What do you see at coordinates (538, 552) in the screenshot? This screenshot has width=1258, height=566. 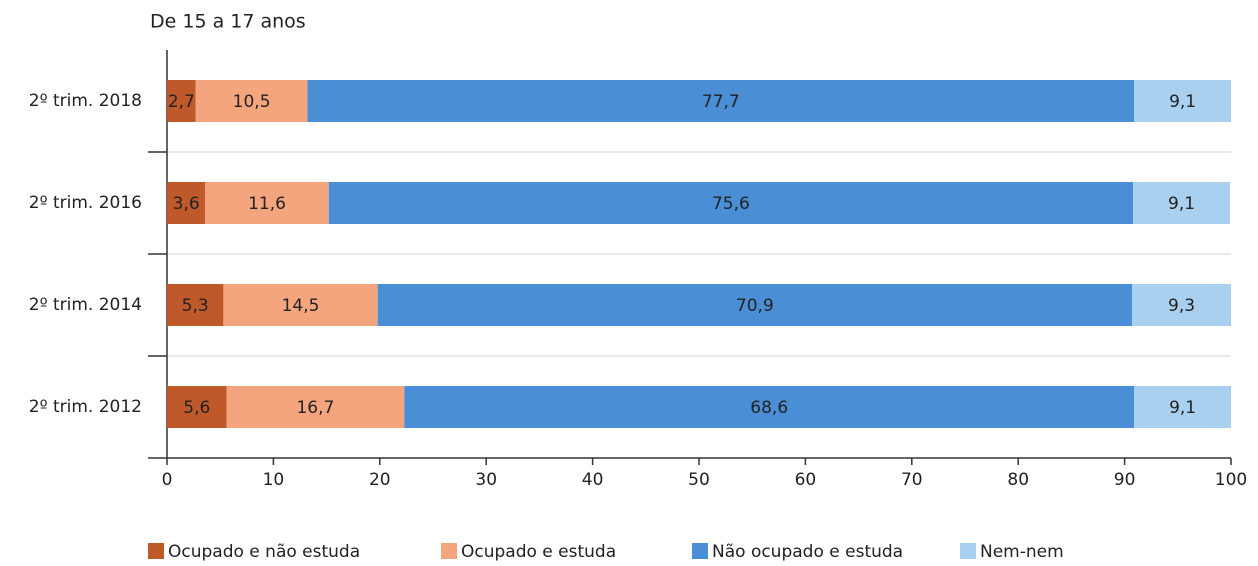 I see `legend-label: Ocupado e estuda` at bounding box center [538, 552].